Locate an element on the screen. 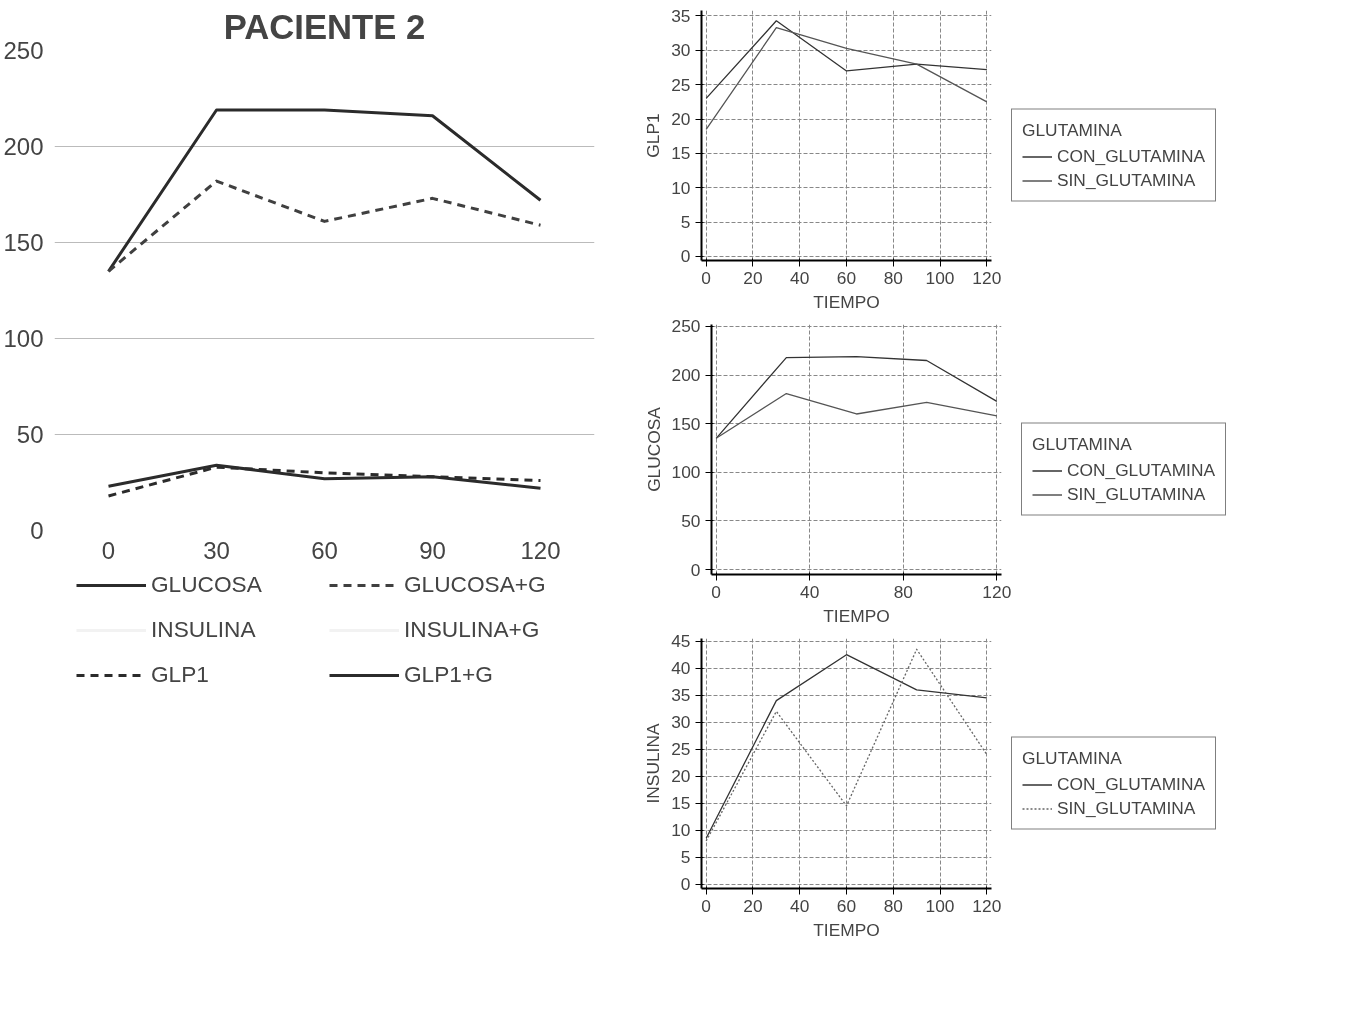 The height and width of the screenshot is (1032, 1348). legend-label: GLUCOSA is located at coordinates (207, 584).